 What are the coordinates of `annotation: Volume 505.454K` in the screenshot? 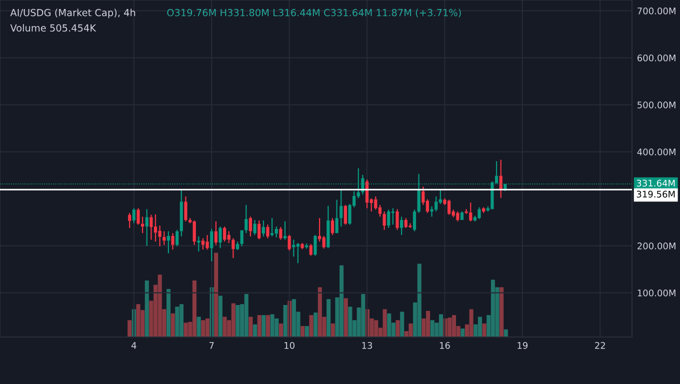 It's located at (53, 28).